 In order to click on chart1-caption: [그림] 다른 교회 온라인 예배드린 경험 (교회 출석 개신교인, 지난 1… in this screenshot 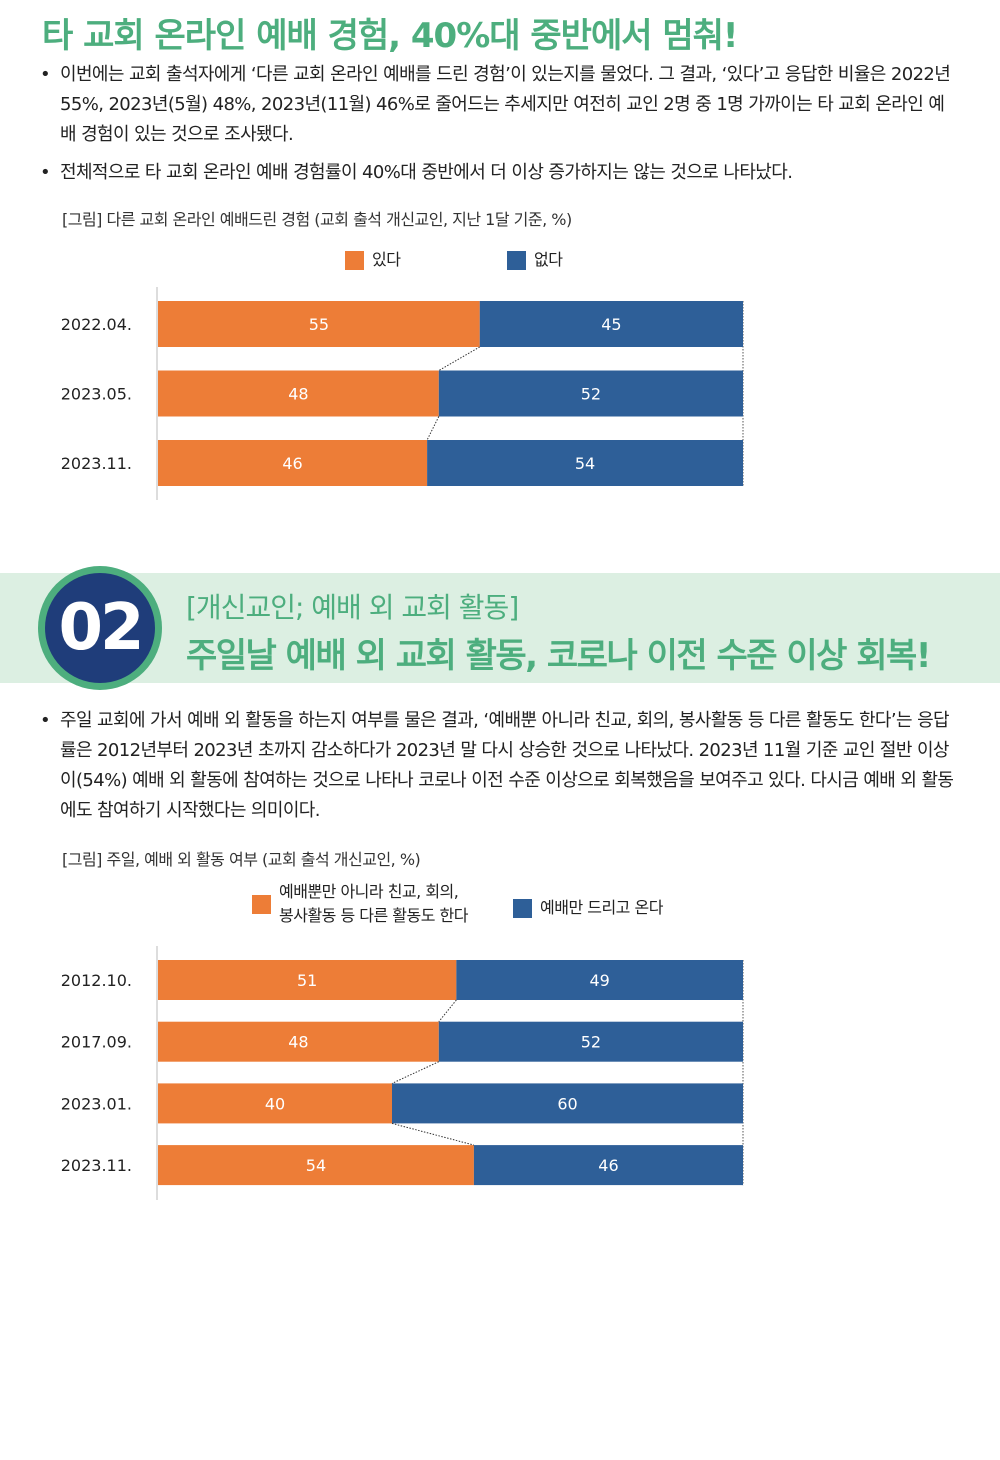, I will do `click(317, 219)`.